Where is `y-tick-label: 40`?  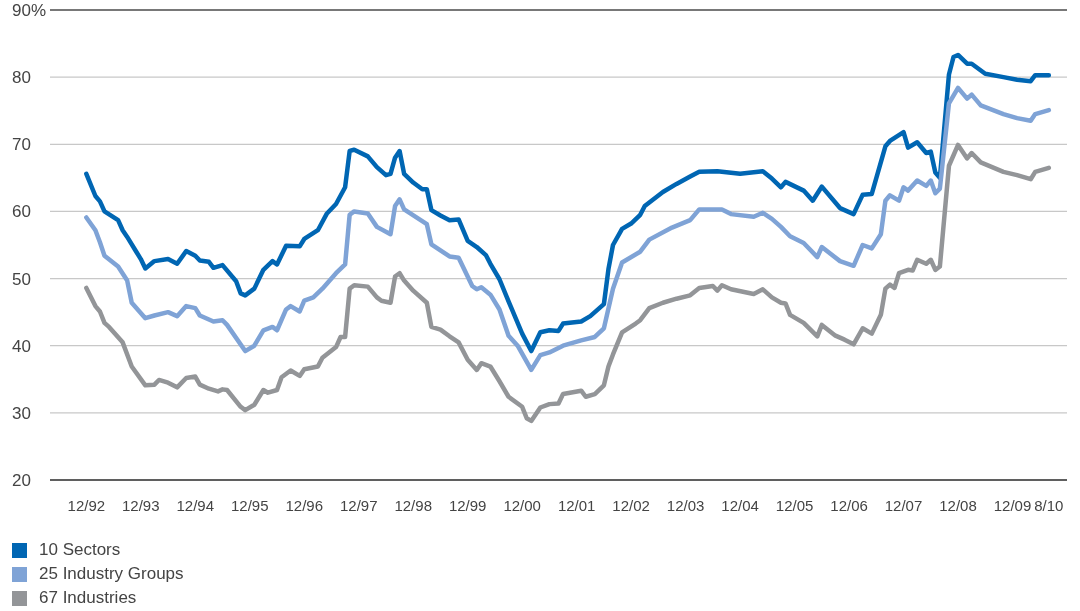
y-tick-label: 40 is located at coordinates (21, 346).